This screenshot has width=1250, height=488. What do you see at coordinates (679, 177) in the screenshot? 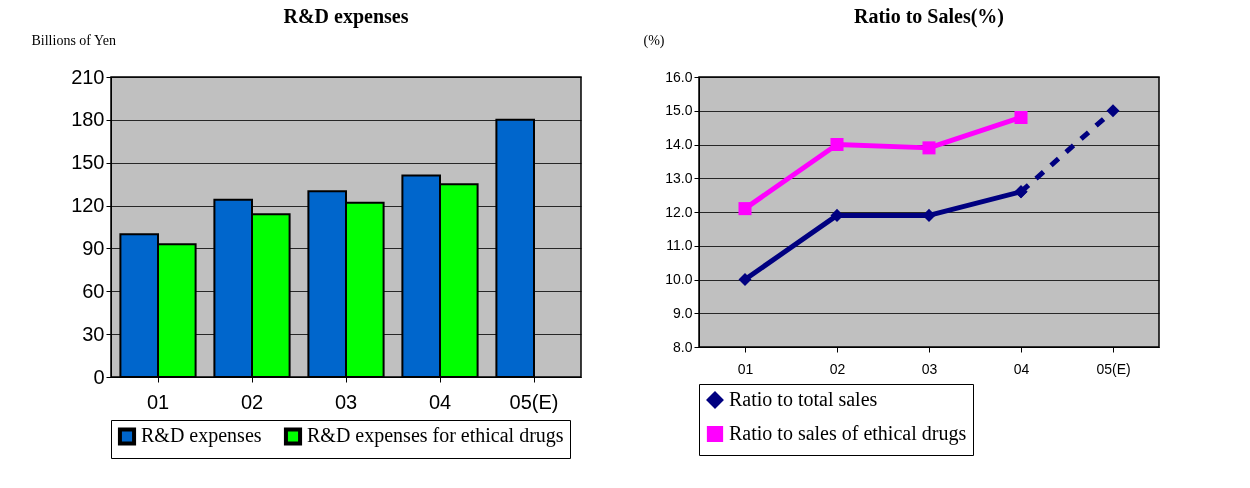
I see `y-tick-label: 13.0` at bounding box center [679, 177].